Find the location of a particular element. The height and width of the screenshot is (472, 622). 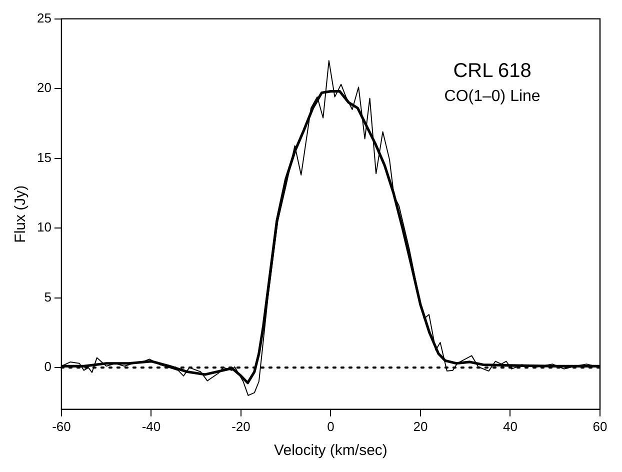

y-tick-label: 15 is located at coordinates (44, 157).